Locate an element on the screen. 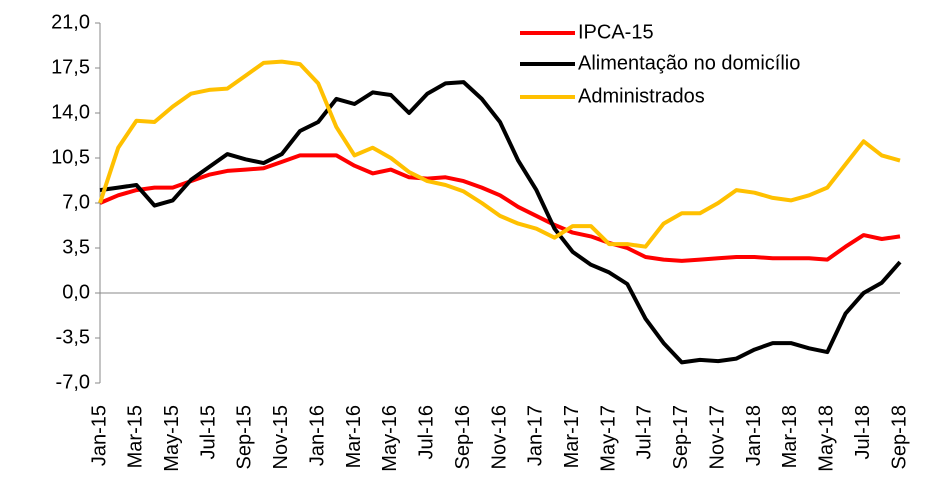  x-tick-label: May-18 is located at coordinates (827, 438).